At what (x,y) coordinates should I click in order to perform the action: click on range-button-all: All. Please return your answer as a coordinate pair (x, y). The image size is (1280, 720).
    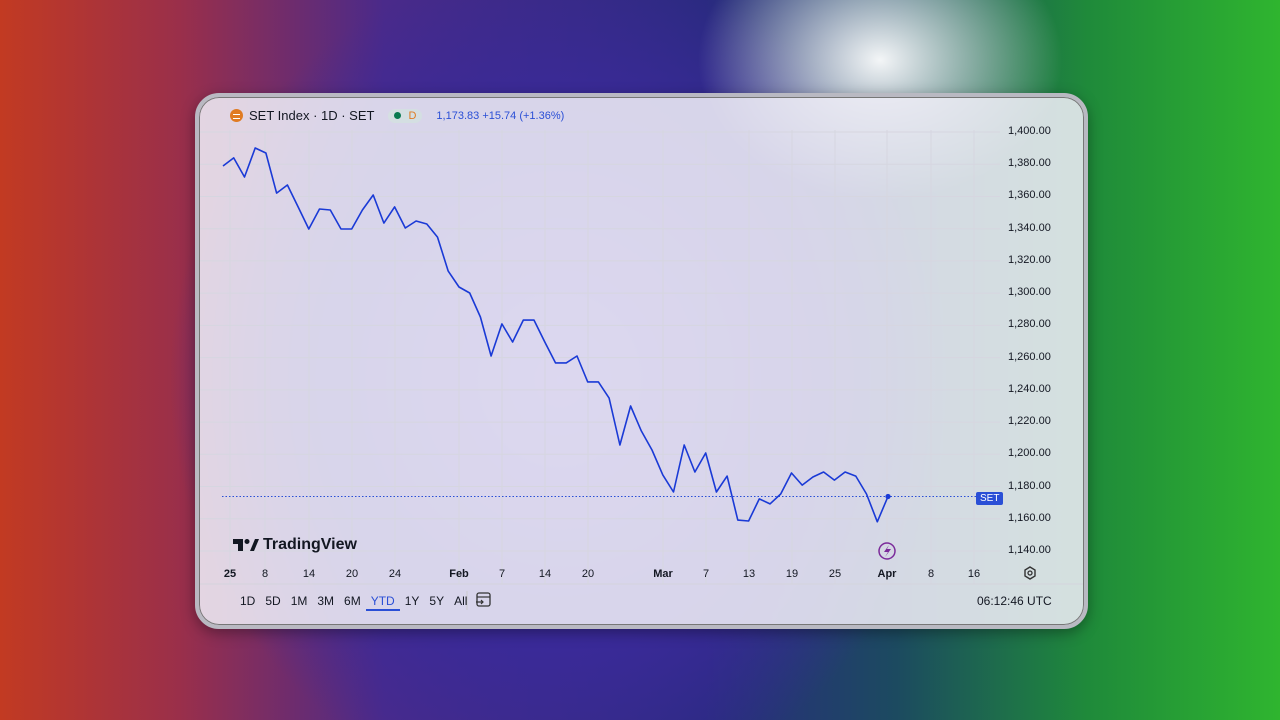
    Looking at the image, I should click on (461, 601).